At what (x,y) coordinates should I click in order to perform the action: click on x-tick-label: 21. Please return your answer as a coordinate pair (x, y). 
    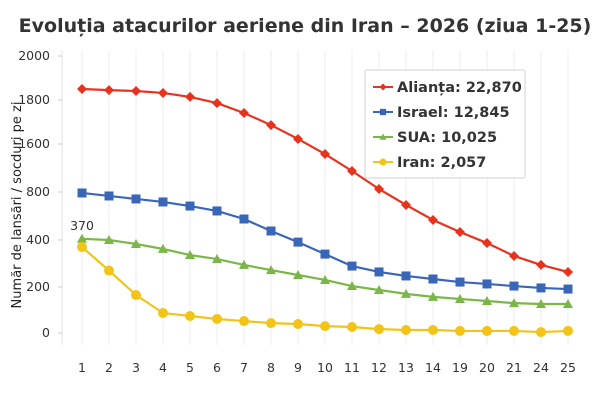
    Looking at the image, I should click on (514, 367).